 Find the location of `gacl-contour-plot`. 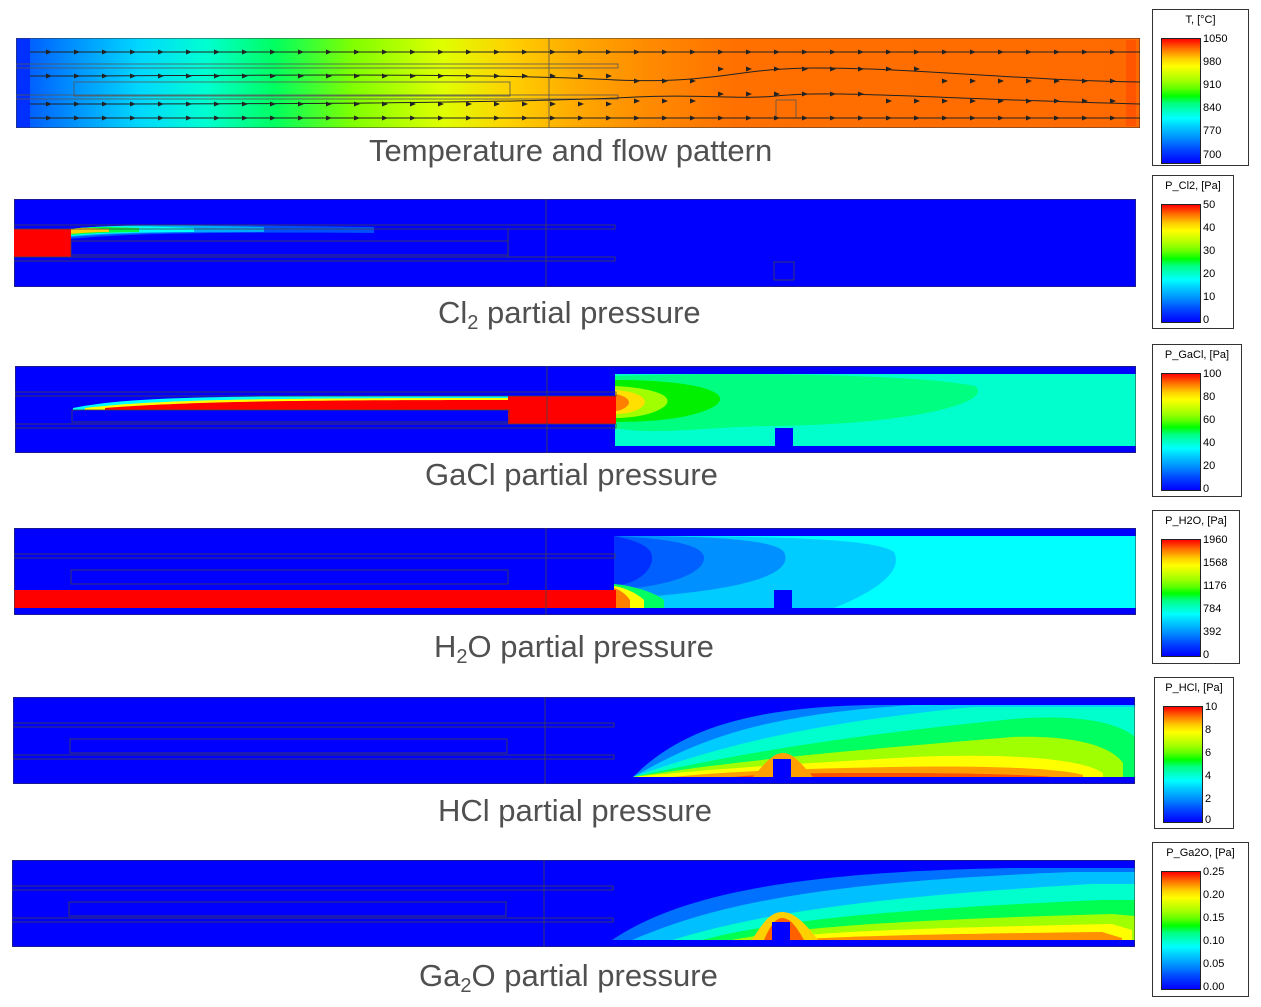

gacl-contour-plot is located at coordinates (575, 409).